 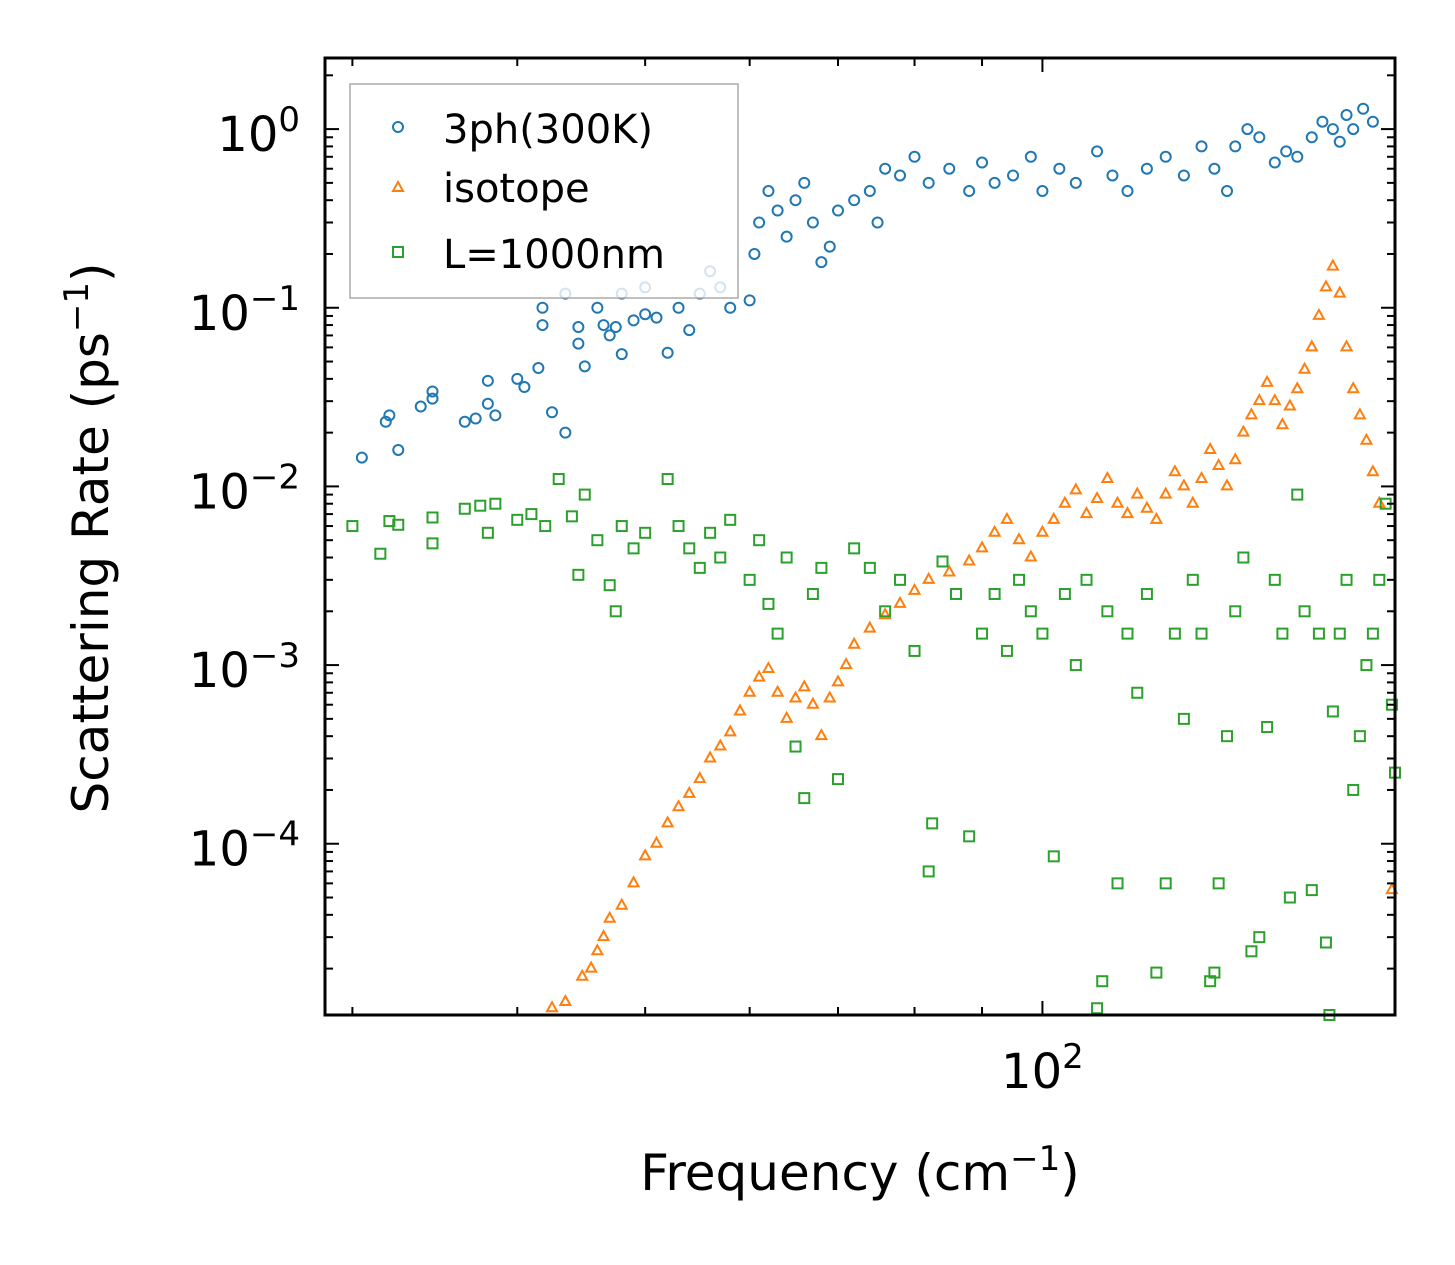 What do you see at coordinates (398, 185) in the screenshot?
I see `legend-marker-isotope` at bounding box center [398, 185].